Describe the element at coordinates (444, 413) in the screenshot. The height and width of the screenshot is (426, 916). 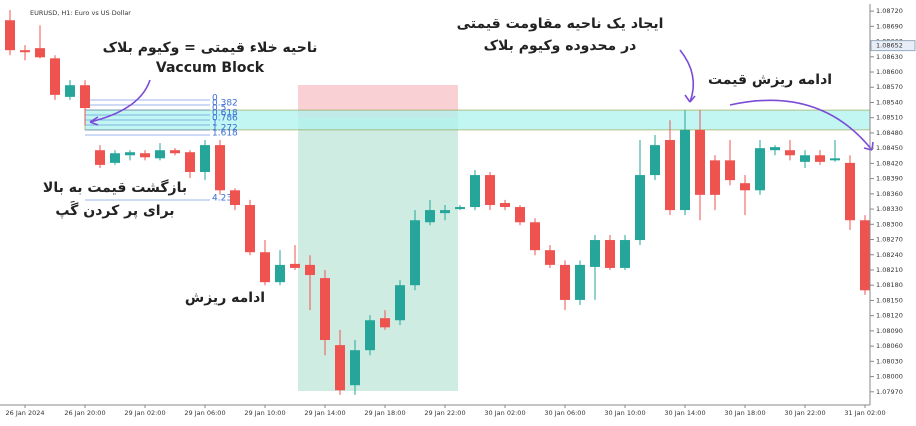
I see `x-tick-label: 29 Jan 22:00` at that location.